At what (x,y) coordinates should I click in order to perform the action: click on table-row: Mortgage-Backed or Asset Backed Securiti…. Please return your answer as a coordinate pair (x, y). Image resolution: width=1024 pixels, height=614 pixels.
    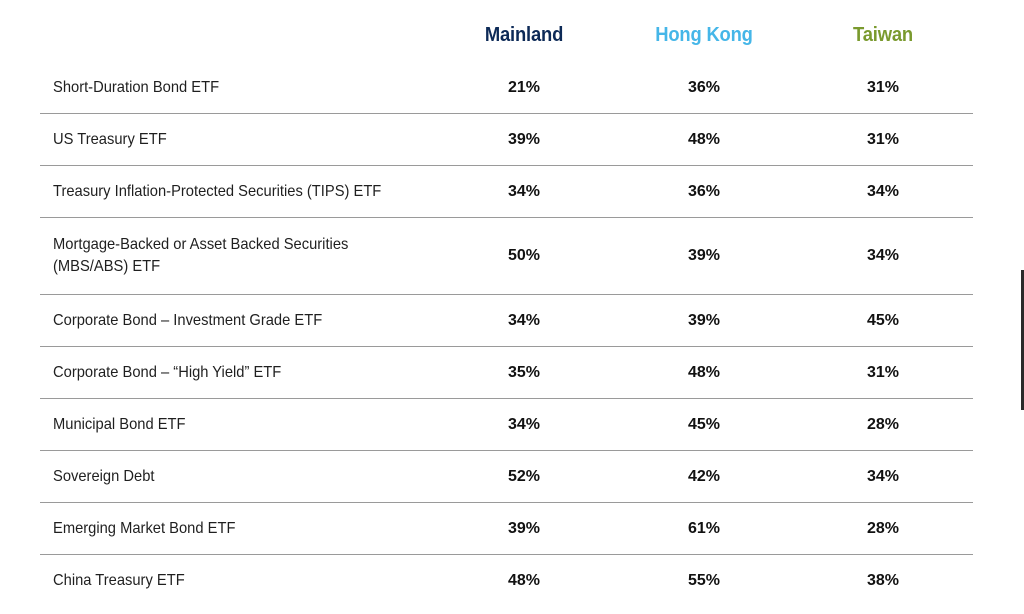
    Looking at the image, I should click on (506, 256).